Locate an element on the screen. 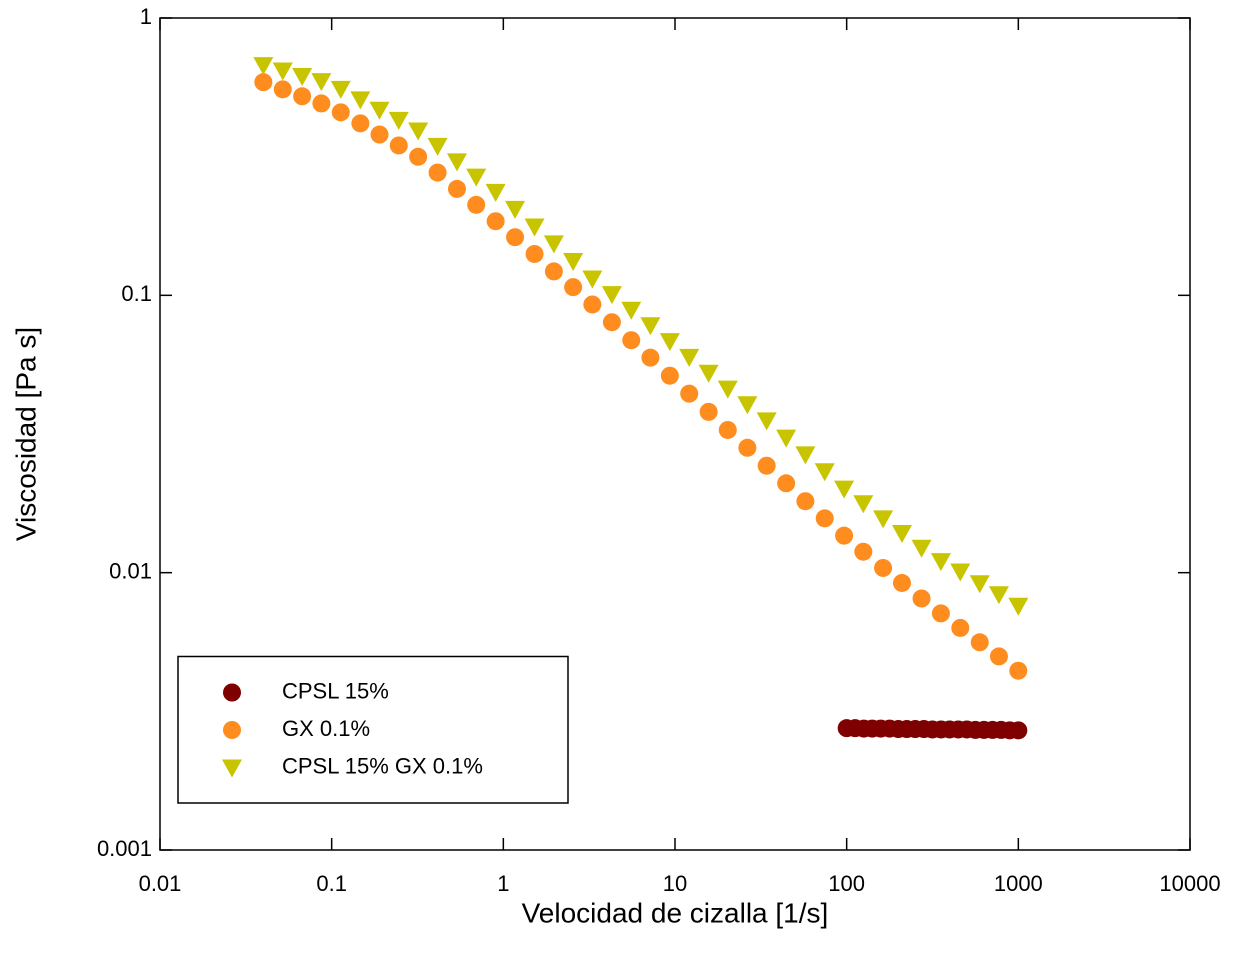 This screenshot has width=1243, height=963. legend-label: GX 0.1% is located at coordinates (326, 728).